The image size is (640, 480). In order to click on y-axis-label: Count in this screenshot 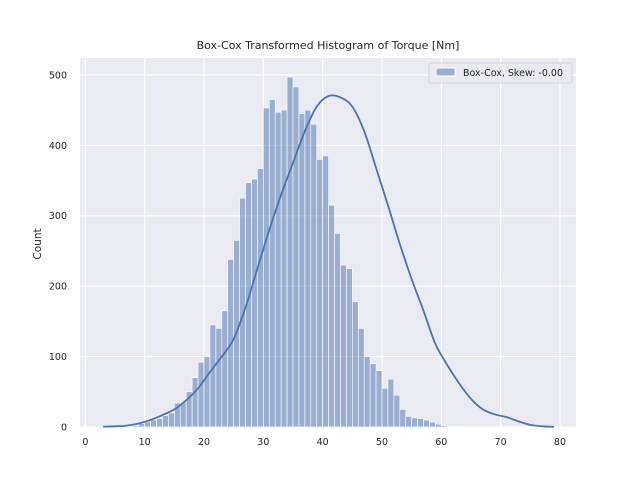, I will do `click(38, 243)`.